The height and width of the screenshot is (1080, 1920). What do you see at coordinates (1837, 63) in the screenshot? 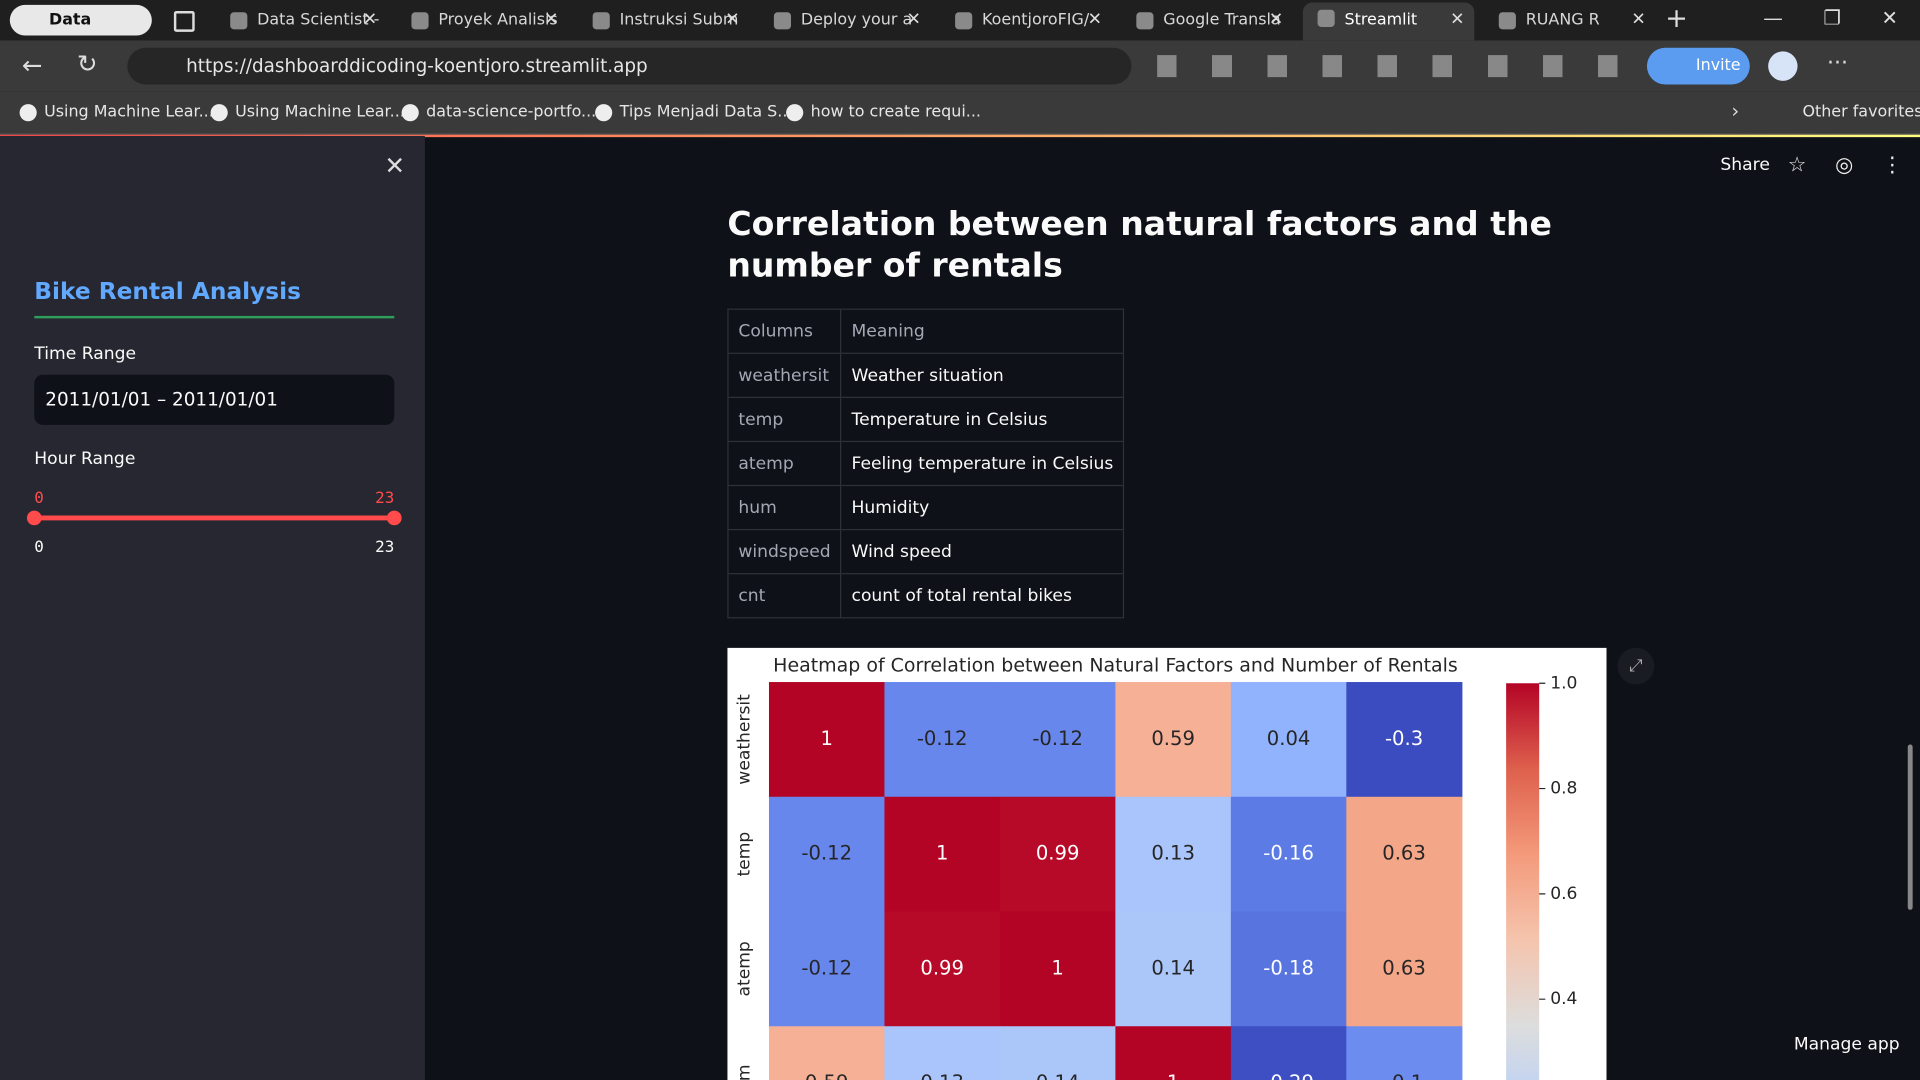
I see `menu-button: ···` at bounding box center [1837, 63].